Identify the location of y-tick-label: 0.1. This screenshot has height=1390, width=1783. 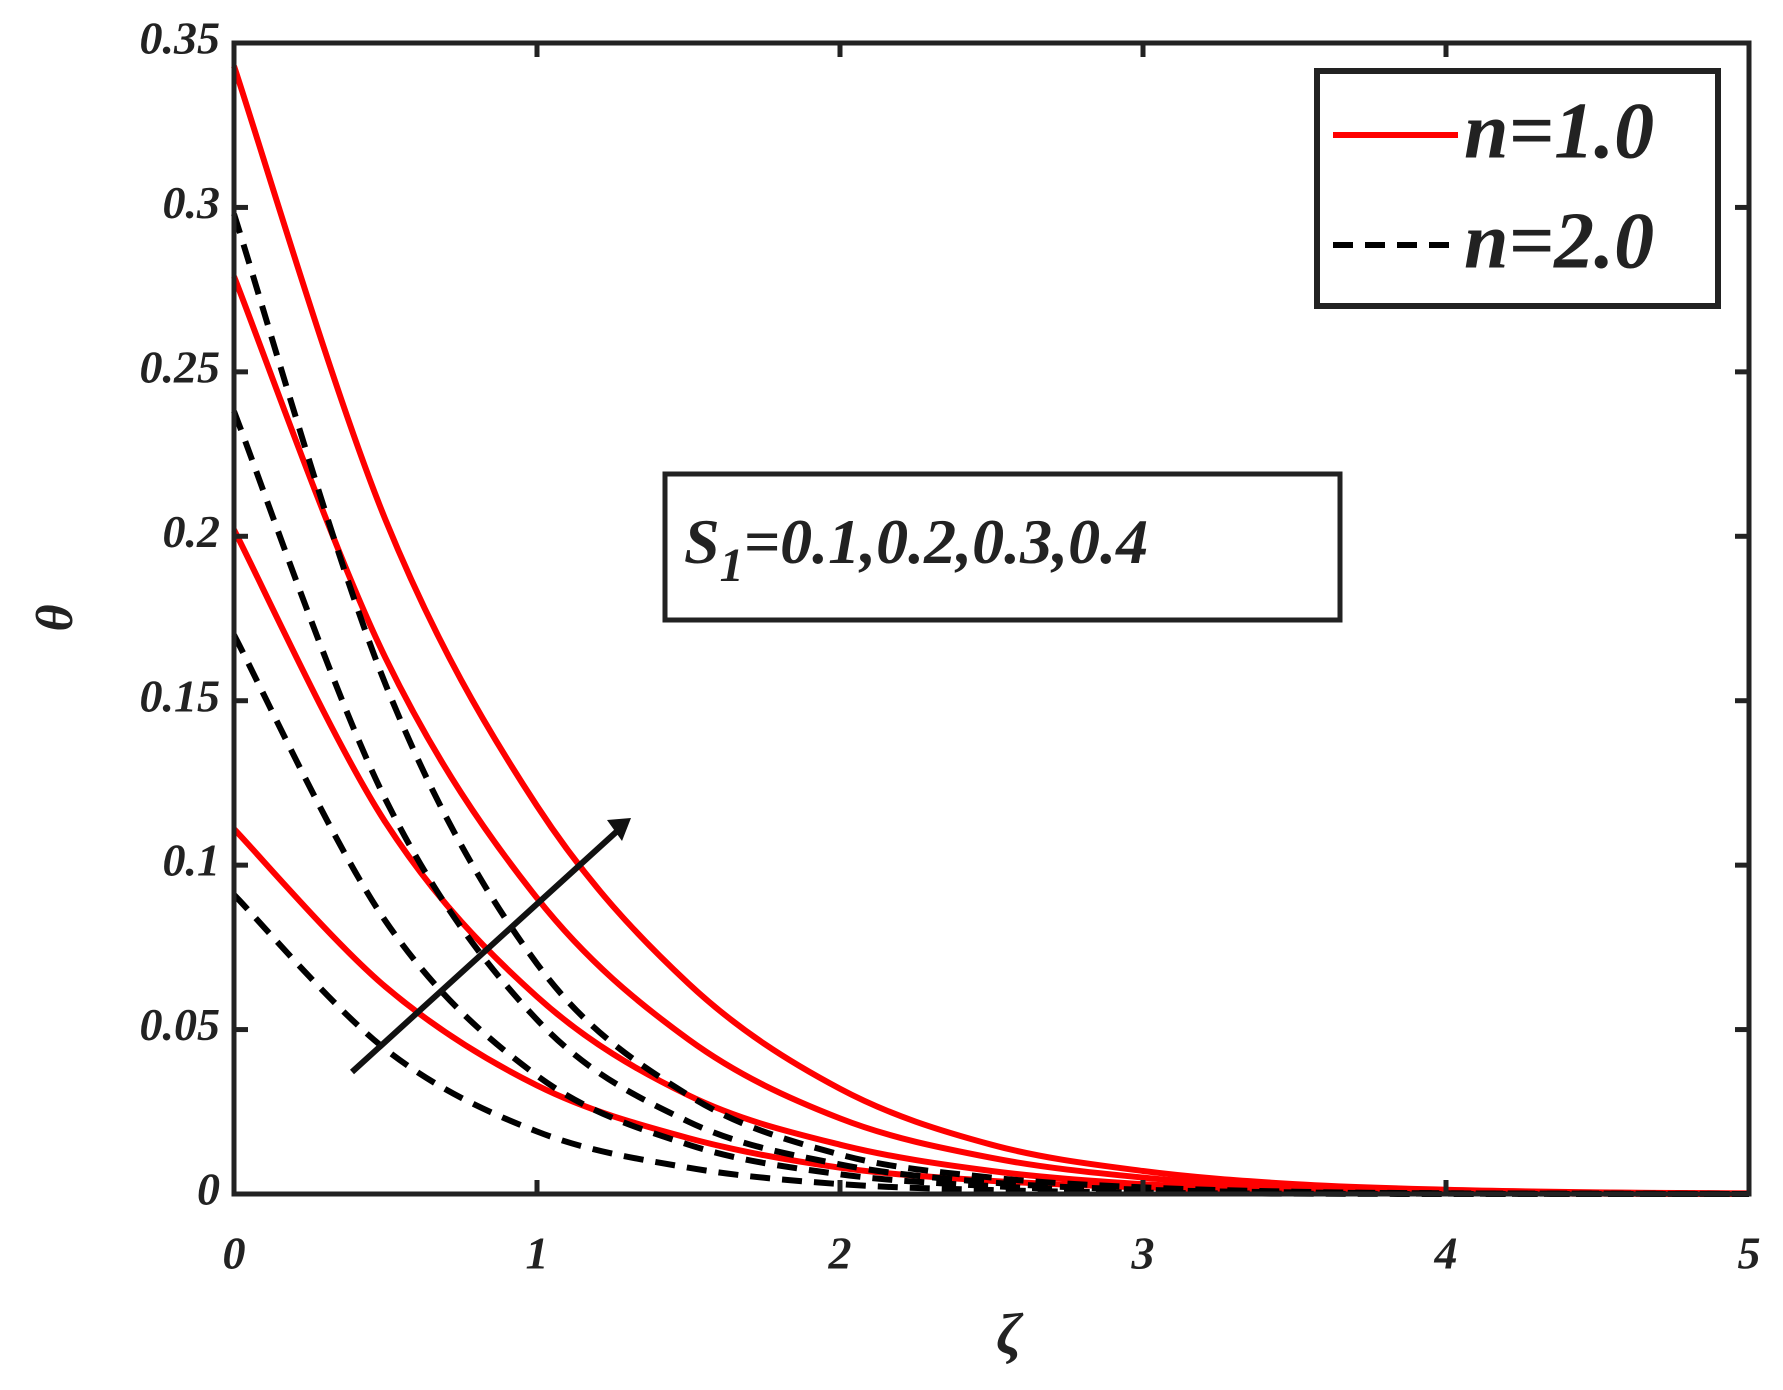
(192, 860).